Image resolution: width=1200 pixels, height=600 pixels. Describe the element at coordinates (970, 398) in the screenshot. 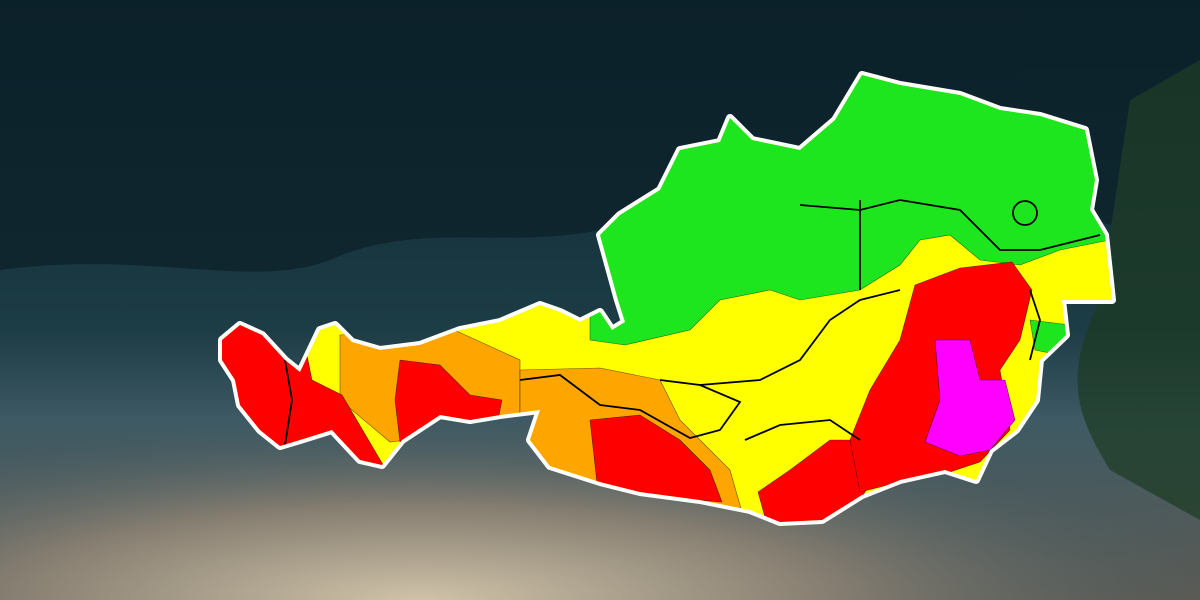

I see `region-styria-southeast` at that location.